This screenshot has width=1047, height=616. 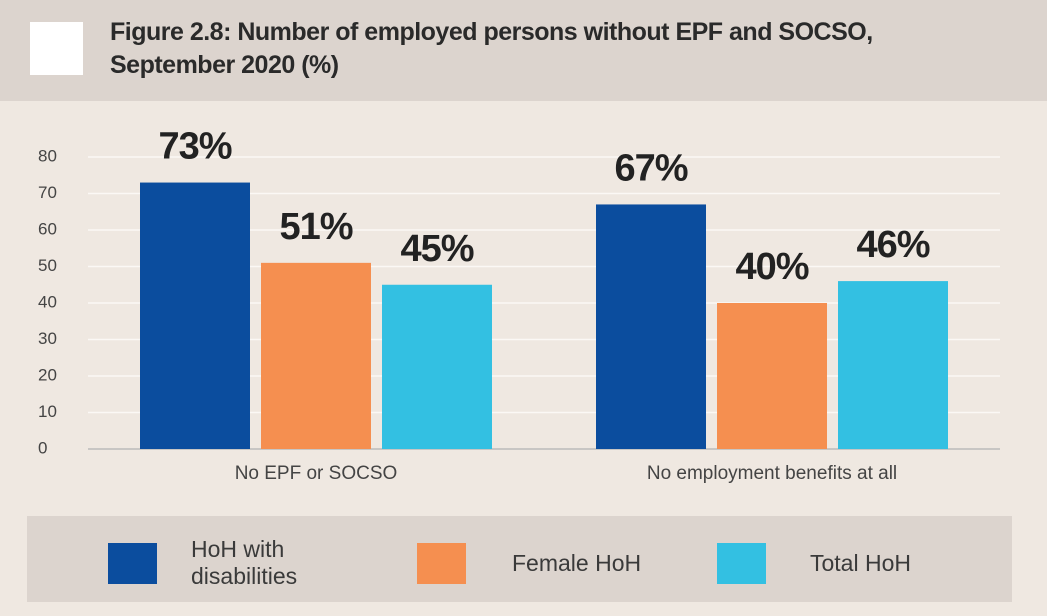 What do you see at coordinates (316, 473) in the screenshot?
I see `x-tick-label: No EPF or SOCSO` at bounding box center [316, 473].